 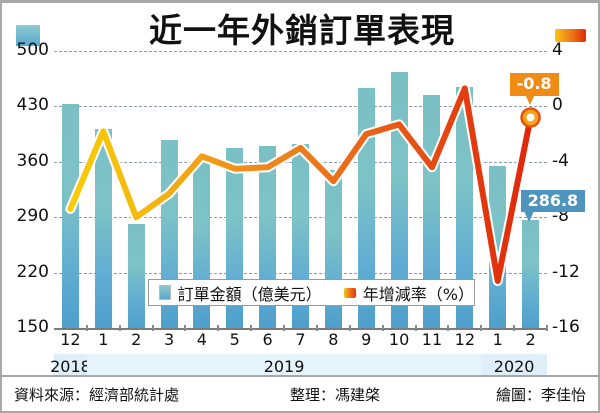 I want to click on footer-artist: 繪圖：李佳怡, so click(x=540, y=394).